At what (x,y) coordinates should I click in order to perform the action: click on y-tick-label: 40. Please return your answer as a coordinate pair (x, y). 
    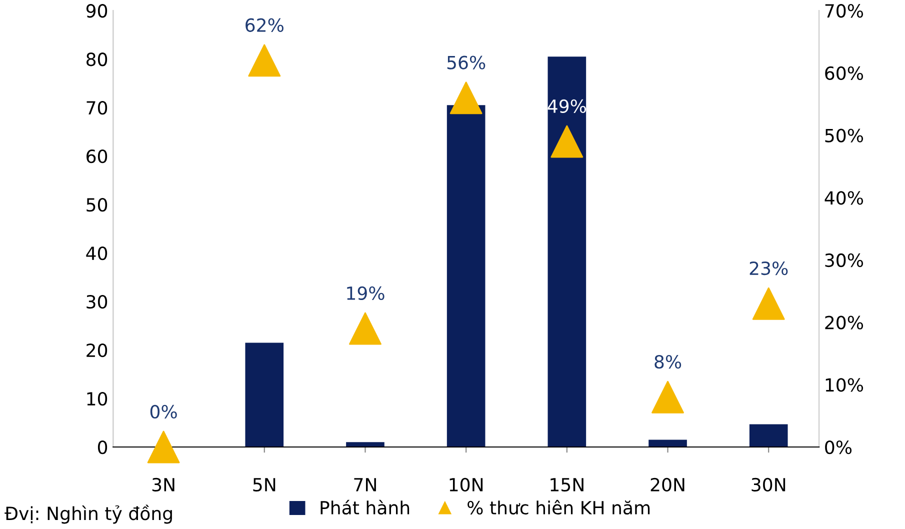
    Looking at the image, I should click on (97, 253).